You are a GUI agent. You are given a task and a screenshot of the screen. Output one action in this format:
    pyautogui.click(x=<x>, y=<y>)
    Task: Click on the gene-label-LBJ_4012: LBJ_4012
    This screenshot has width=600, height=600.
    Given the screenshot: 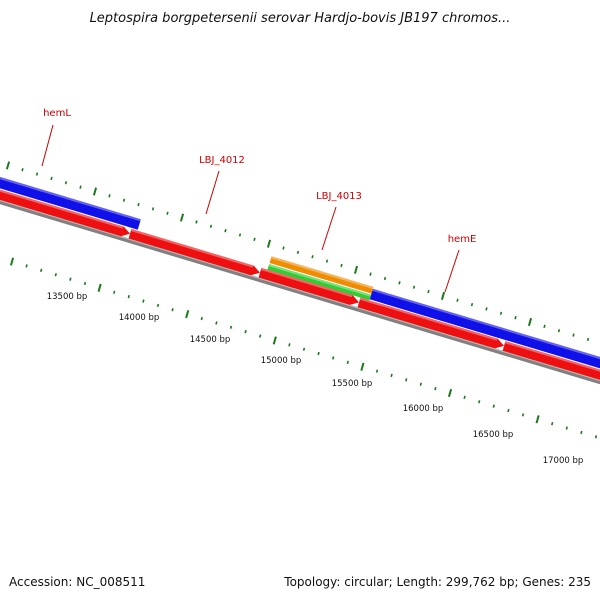 What is the action you would take?
    pyautogui.click(x=222, y=160)
    